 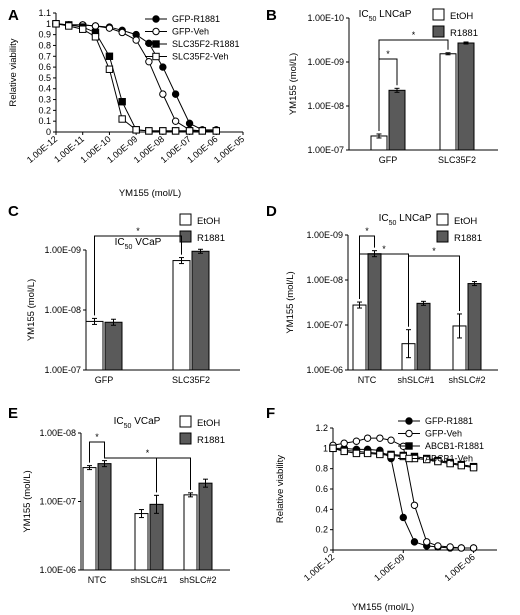 I want to click on legend-entry: ABCB1-R1881, so click(x=454, y=446).